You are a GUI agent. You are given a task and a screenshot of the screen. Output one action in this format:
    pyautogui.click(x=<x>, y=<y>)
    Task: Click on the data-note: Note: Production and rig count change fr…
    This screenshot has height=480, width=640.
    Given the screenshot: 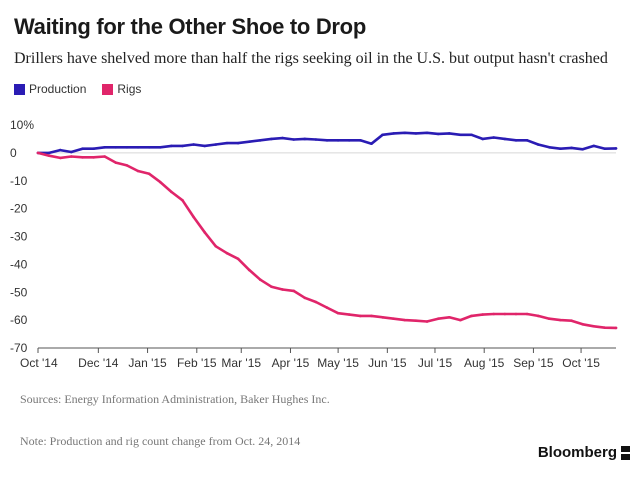 What is the action you would take?
    pyautogui.click(x=160, y=441)
    